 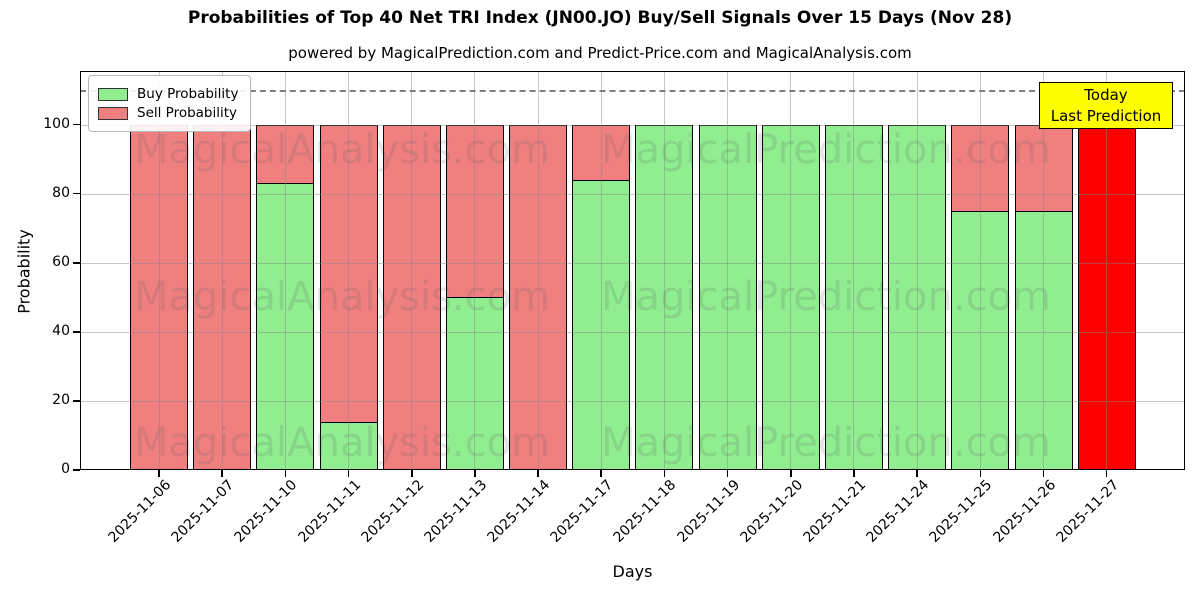 I want to click on bar-2025-11-25-buy, so click(x=980, y=340).